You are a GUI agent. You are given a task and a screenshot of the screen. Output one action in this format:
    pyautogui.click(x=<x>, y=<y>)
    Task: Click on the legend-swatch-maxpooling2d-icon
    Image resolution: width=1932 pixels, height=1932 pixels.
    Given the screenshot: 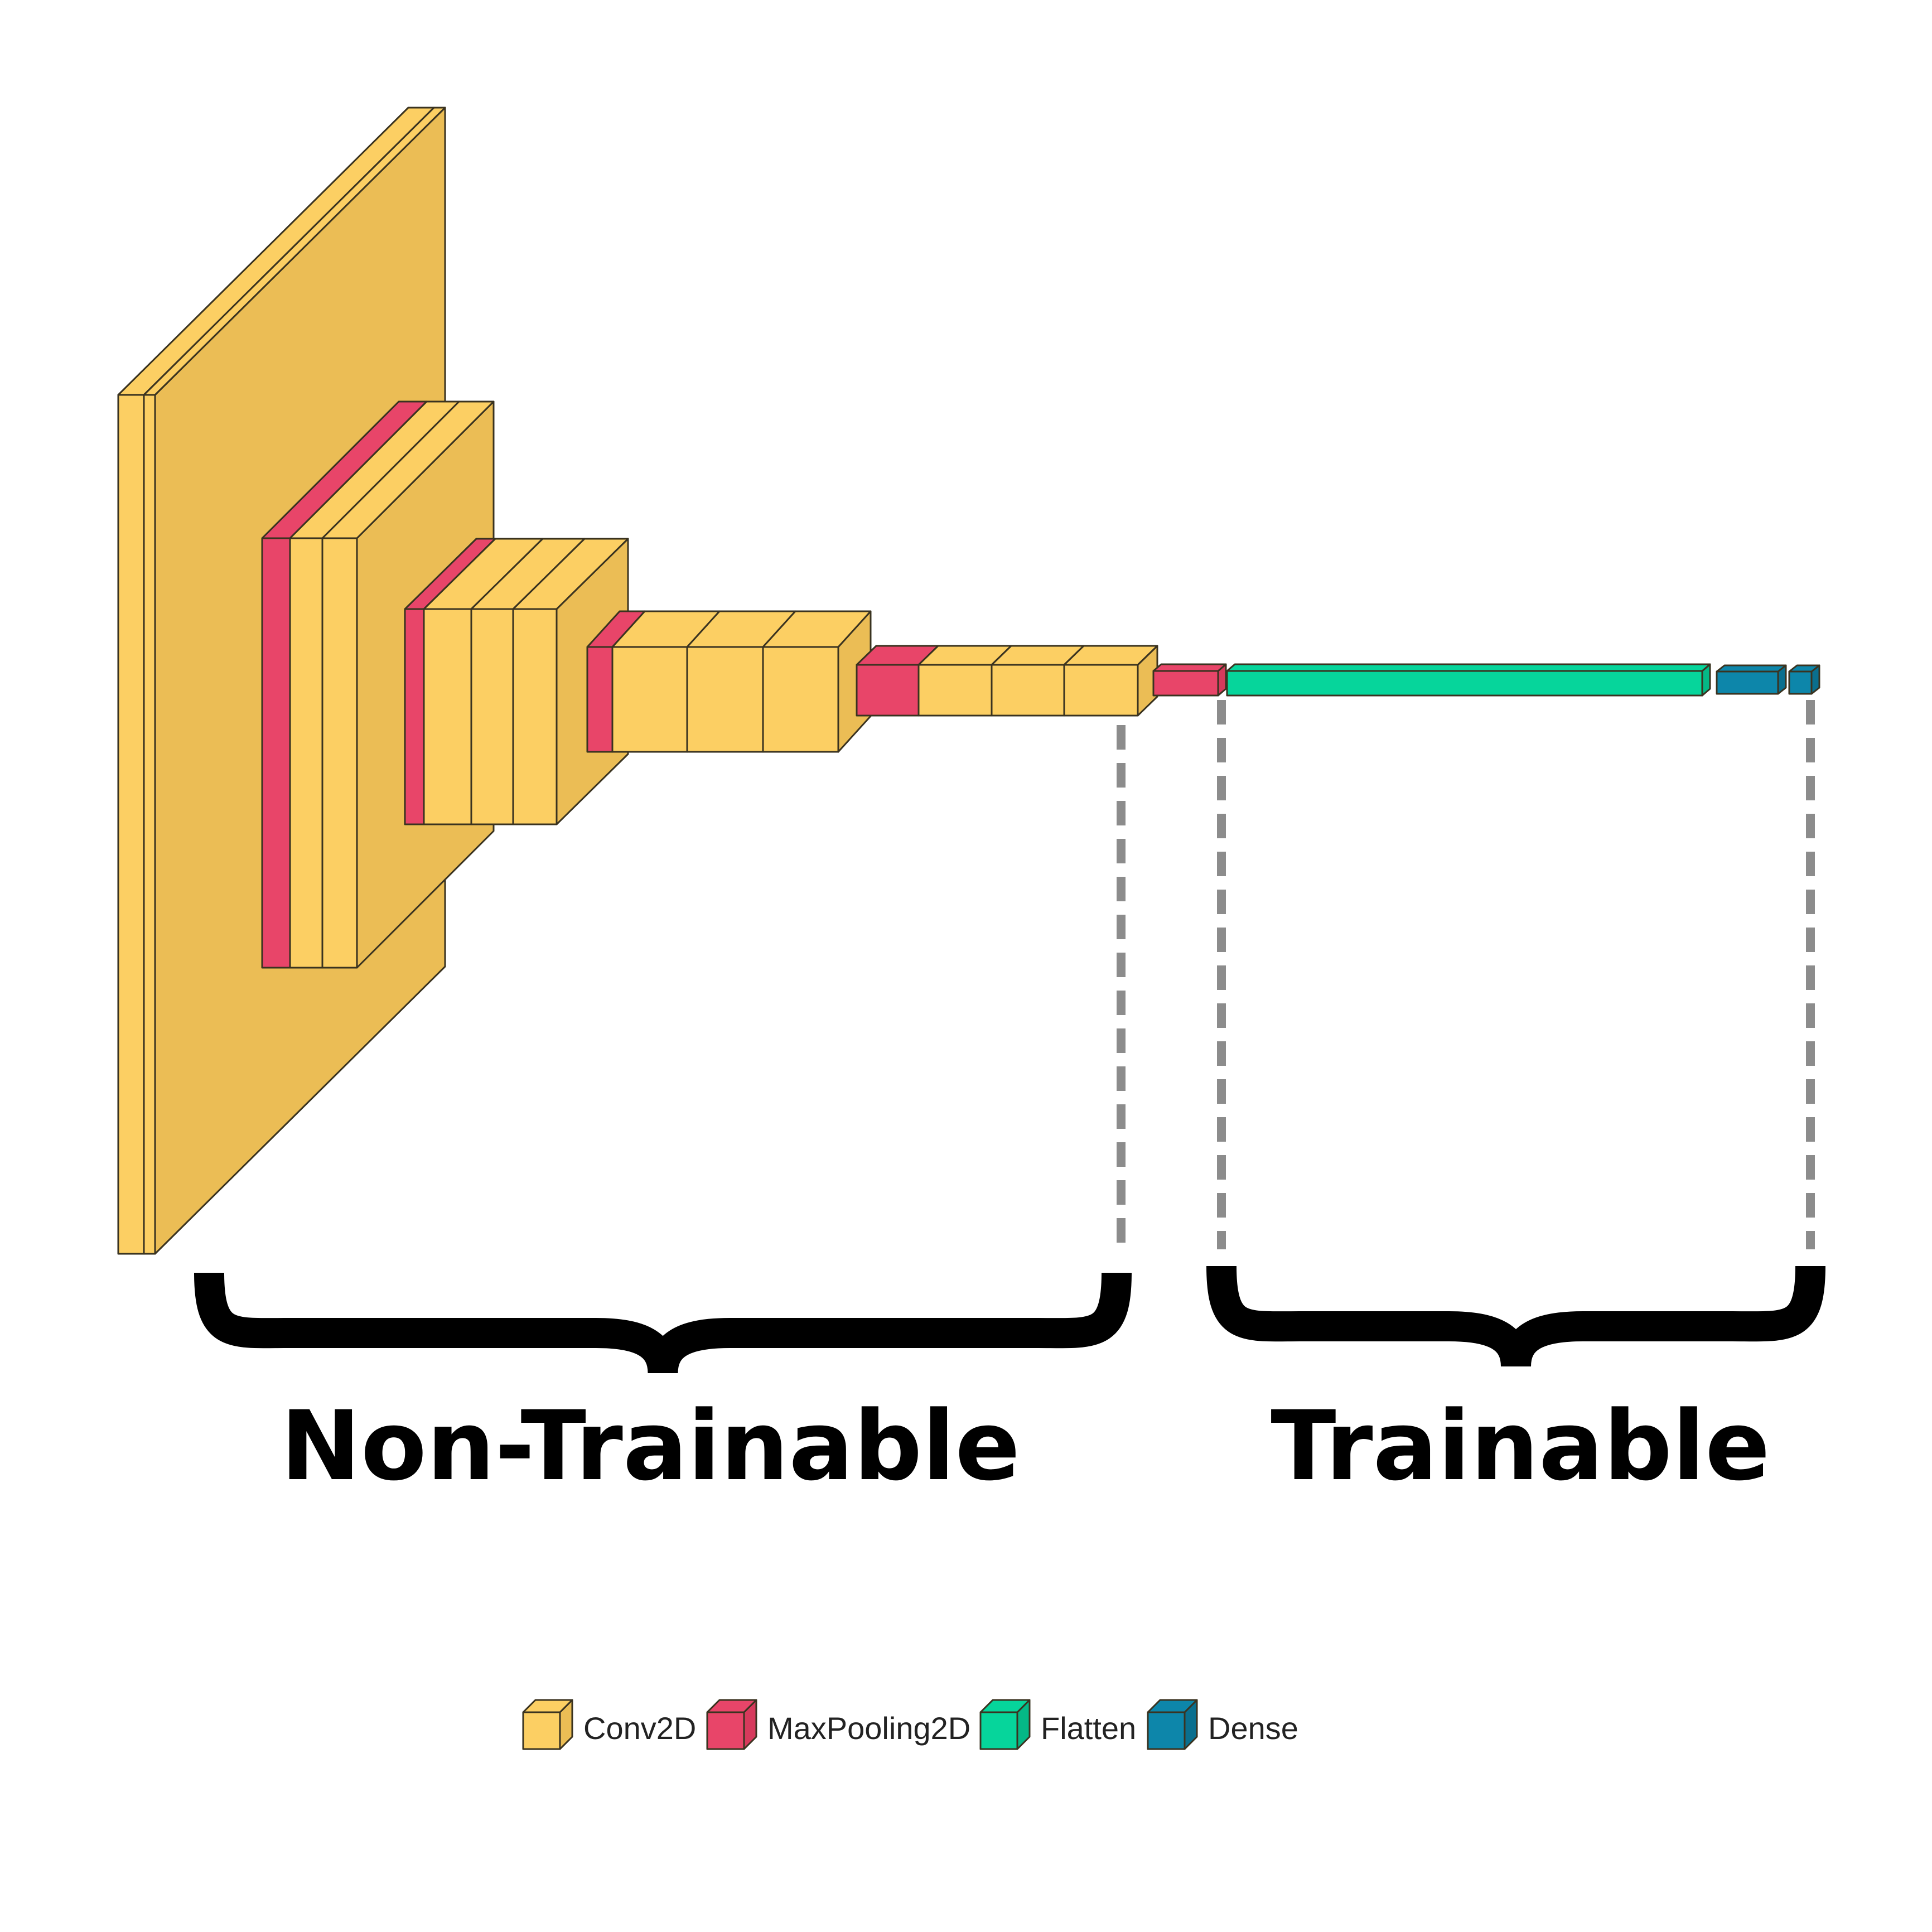 What is the action you would take?
    pyautogui.click(x=731, y=1724)
    